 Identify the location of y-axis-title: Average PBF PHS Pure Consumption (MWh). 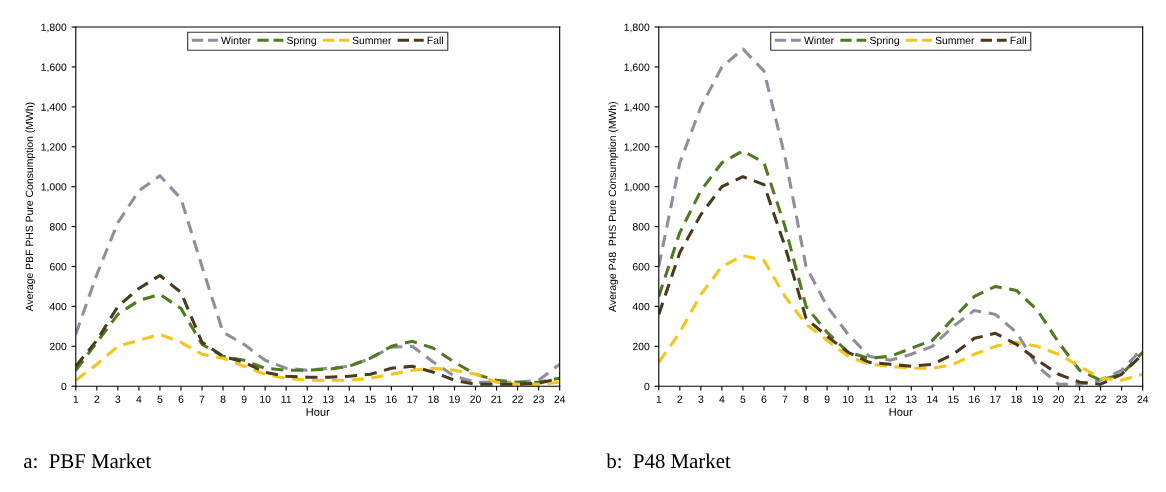
(30, 207).